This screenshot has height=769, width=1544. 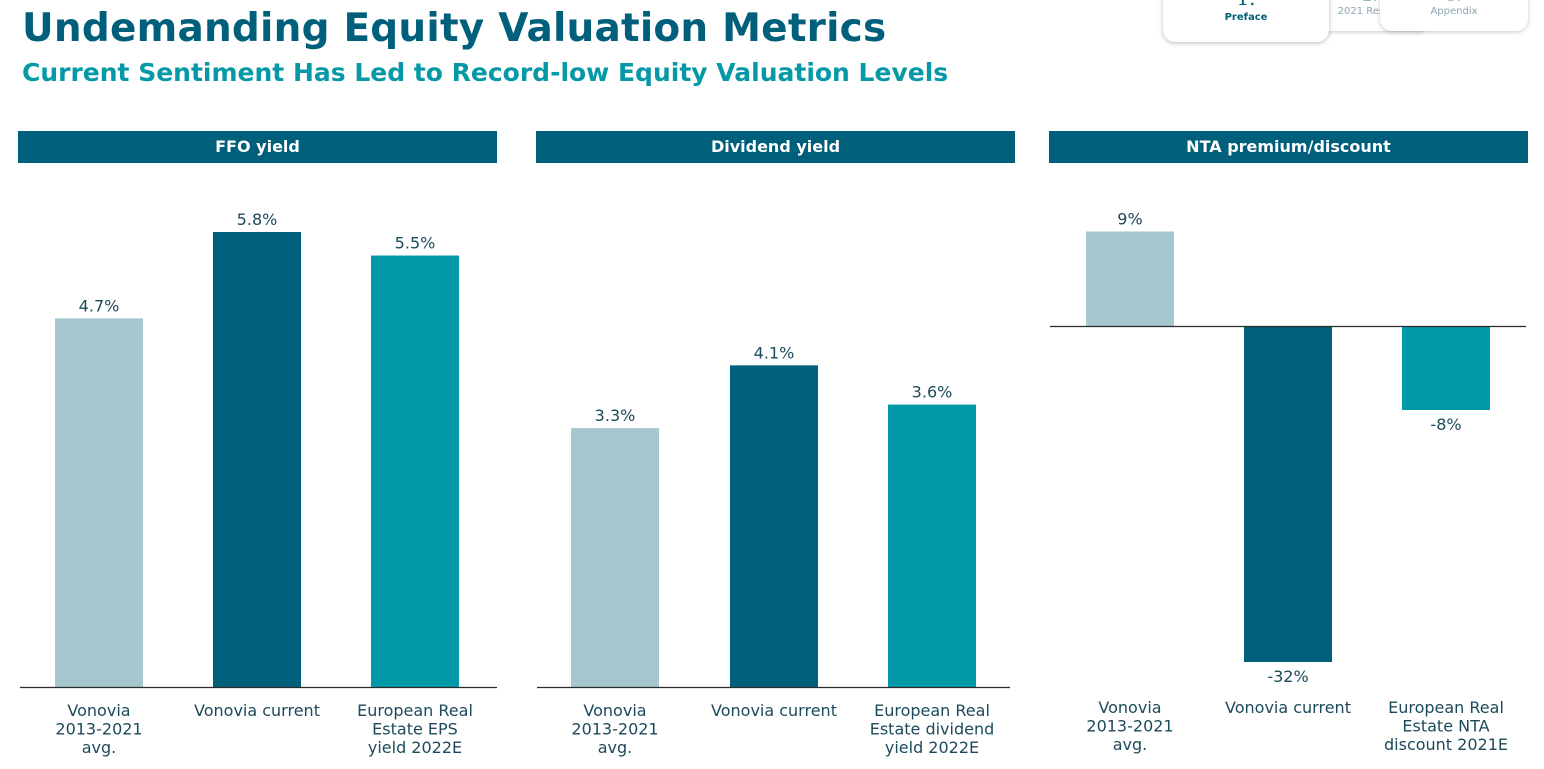 I want to click on ffo-yield-category-label: Vonovia current, so click(x=257, y=710).